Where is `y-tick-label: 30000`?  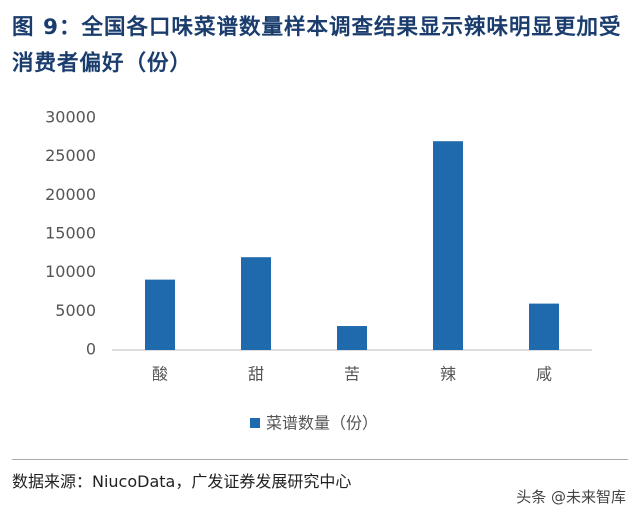
y-tick-label: 30000 is located at coordinates (70, 117).